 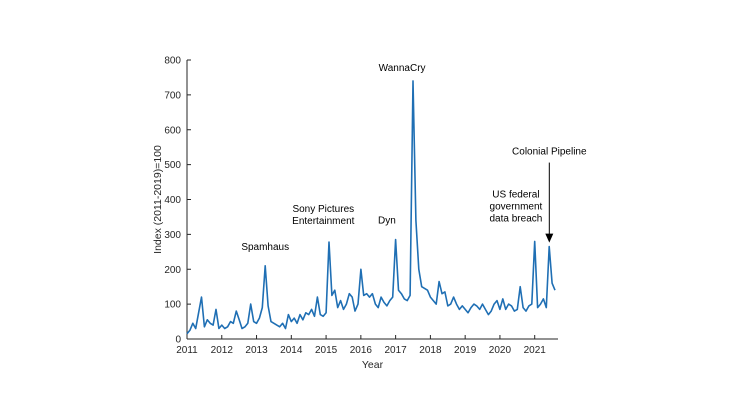 I want to click on annotation-line: WannaCry, so click(x=402, y=68).